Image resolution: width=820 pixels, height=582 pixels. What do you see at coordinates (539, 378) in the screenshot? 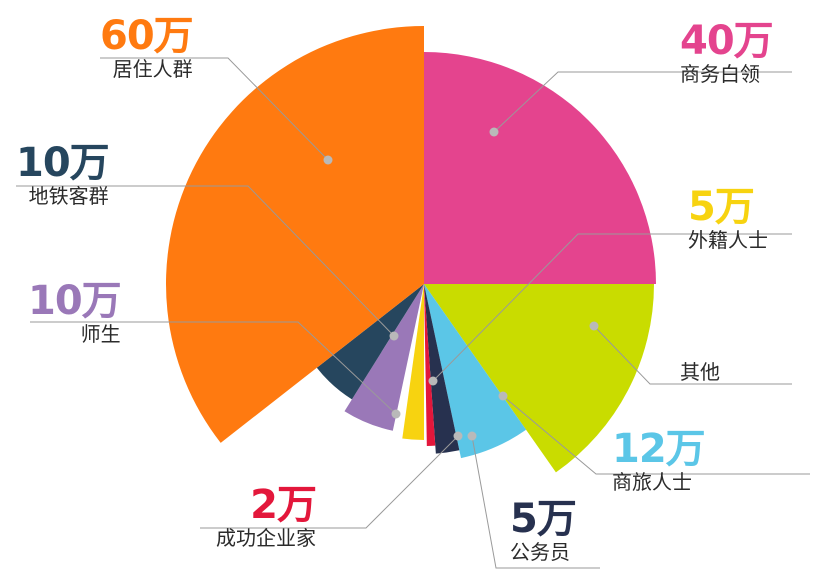
I see `sector-others` at bounding box center [539, 378].